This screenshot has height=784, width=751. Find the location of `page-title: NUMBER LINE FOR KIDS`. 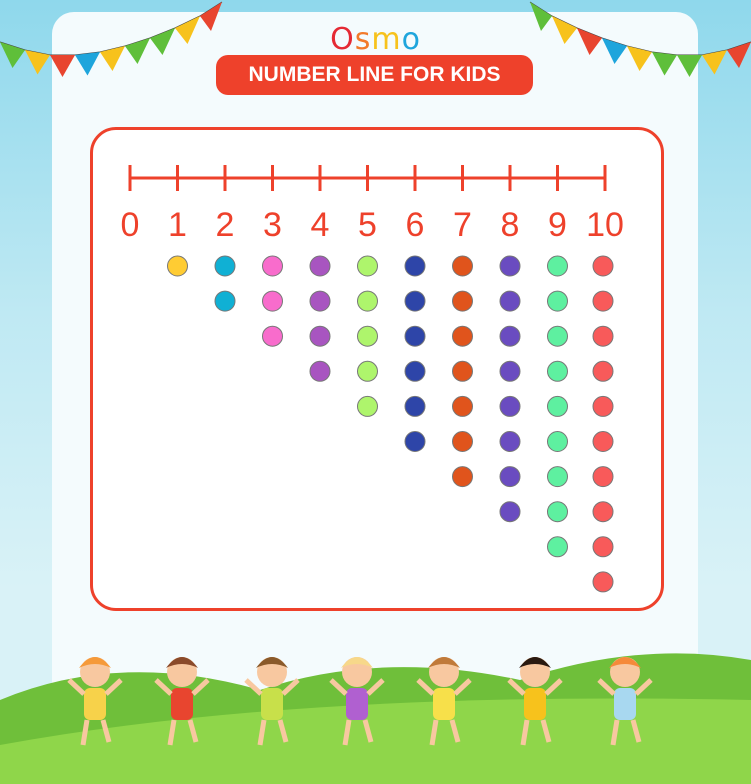

page-title: NUMBER LINE FOR KIDS is located at coordinates (374, 75).